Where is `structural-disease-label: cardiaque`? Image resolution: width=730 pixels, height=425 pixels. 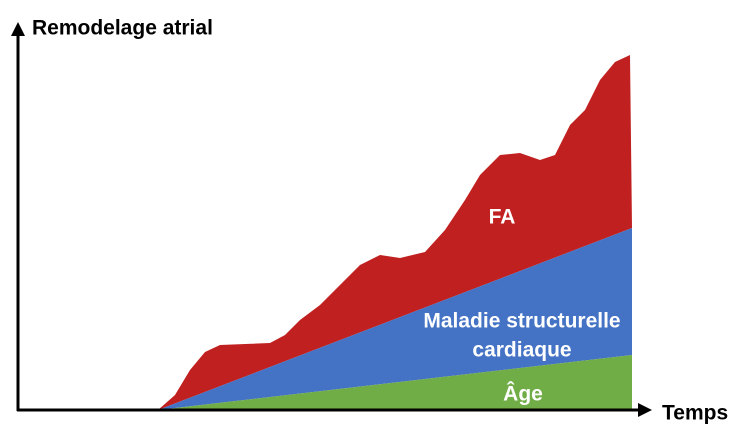 structural-disease-label: cardiaque is located at coordinates (521, 350).